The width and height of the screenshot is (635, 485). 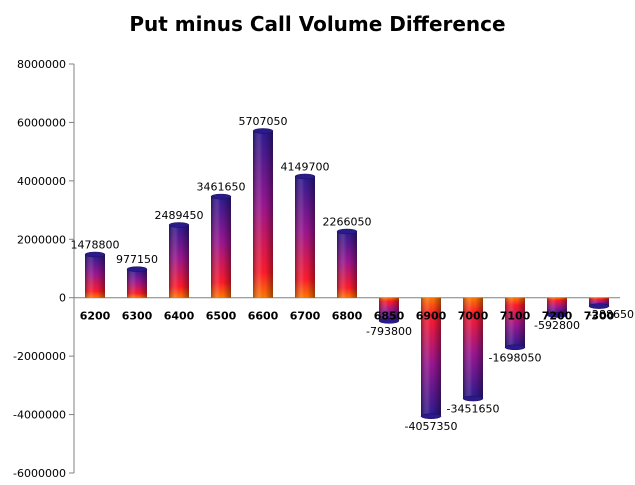 I want to click on x-tick-label: 6300, so click(x=137, y=316).